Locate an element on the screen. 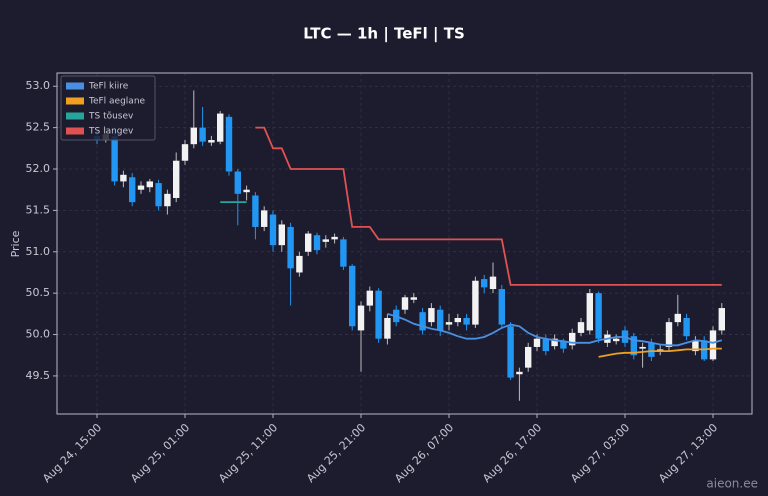 This screenshot has height=496, width=768. legend-label: TS tõusev is located at coordinates (111, 117).